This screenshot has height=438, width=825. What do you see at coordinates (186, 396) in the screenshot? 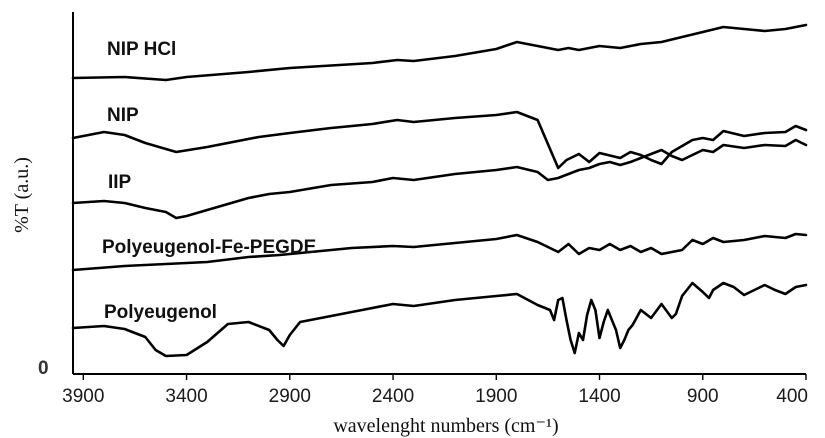
I see `x-tick-label: 3400` at bounding box center [186, 396].